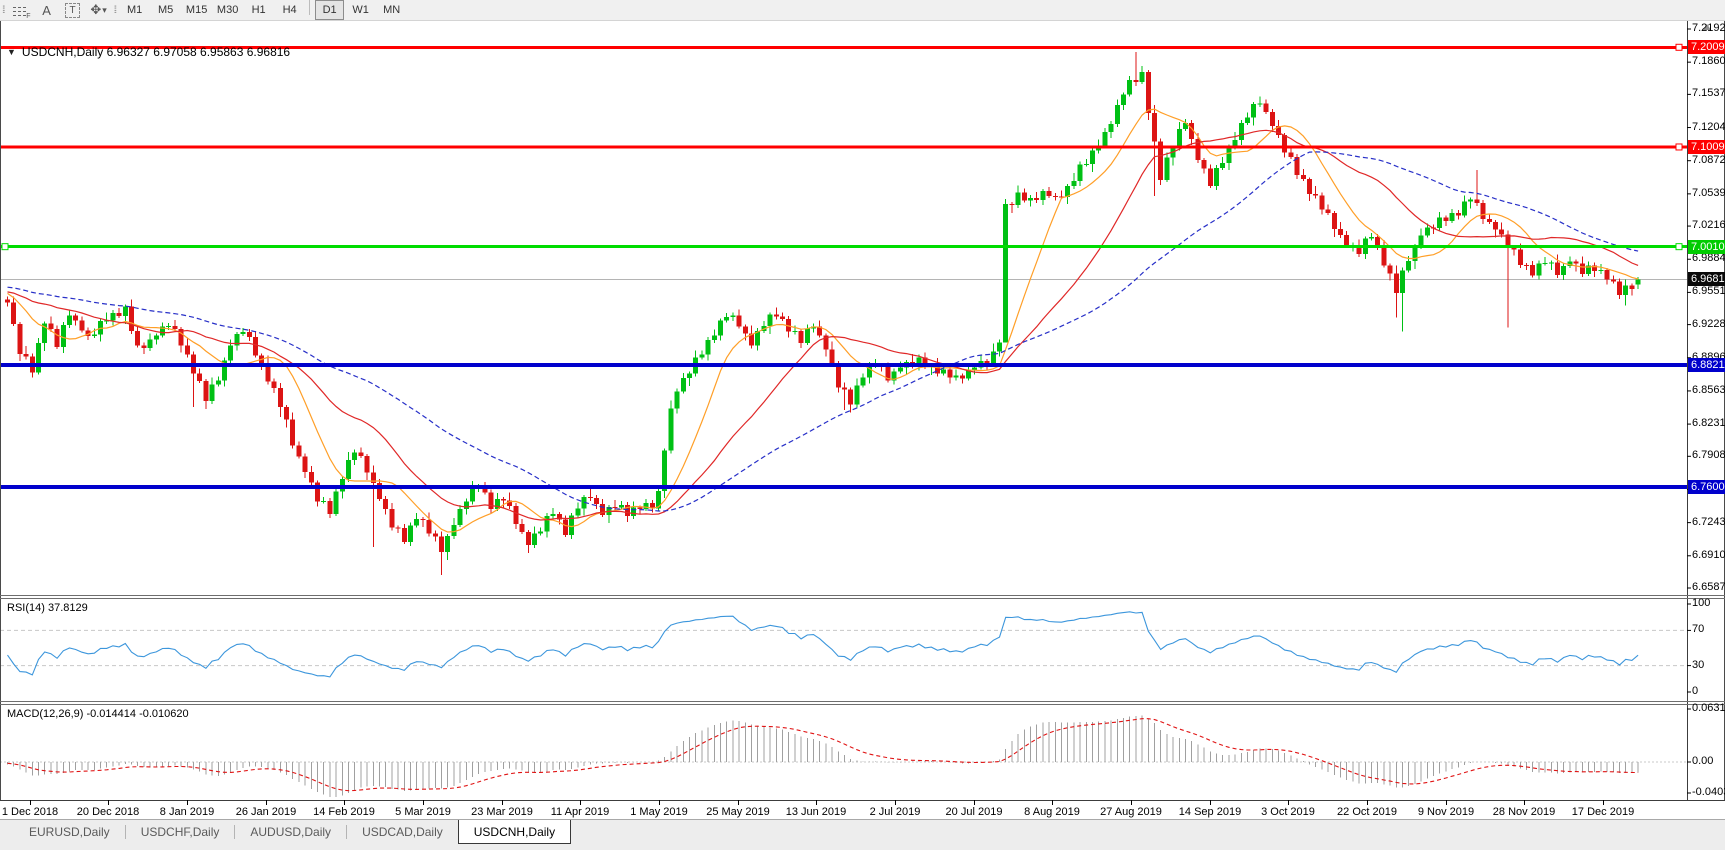  What do you see at coordinates (291, 831) in the screenshot?
I see `tab-audusd: AUDUSD,Daily` at bounding box center [291, 831].